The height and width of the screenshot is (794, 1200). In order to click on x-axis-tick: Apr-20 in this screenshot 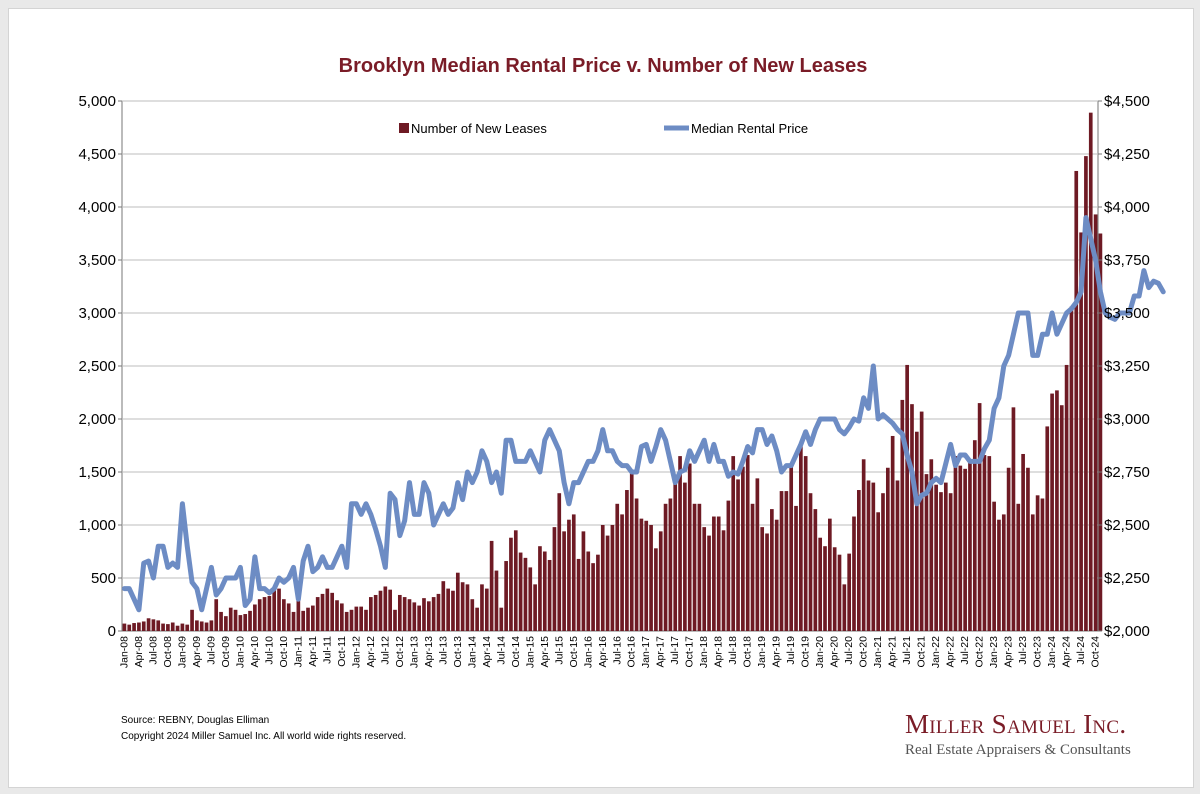, I will do `click(835, 652)`.